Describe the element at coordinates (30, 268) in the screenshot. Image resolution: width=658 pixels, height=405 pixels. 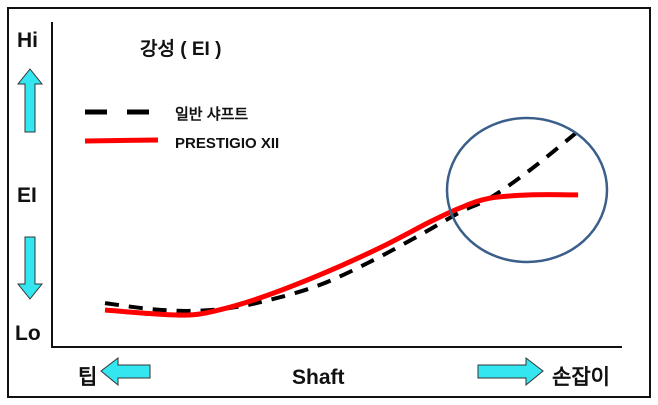
I see `arrow-down-icon` at that location.